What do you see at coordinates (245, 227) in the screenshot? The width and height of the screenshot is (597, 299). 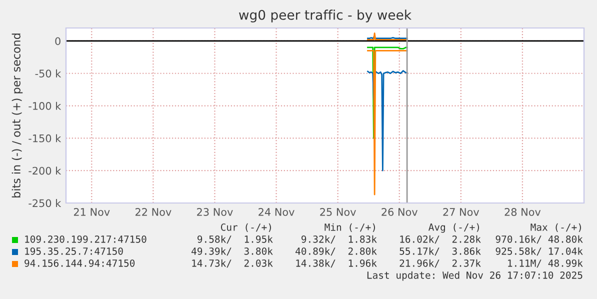 I see `text: Cur (-/+)` at bounding box center [245, 227].